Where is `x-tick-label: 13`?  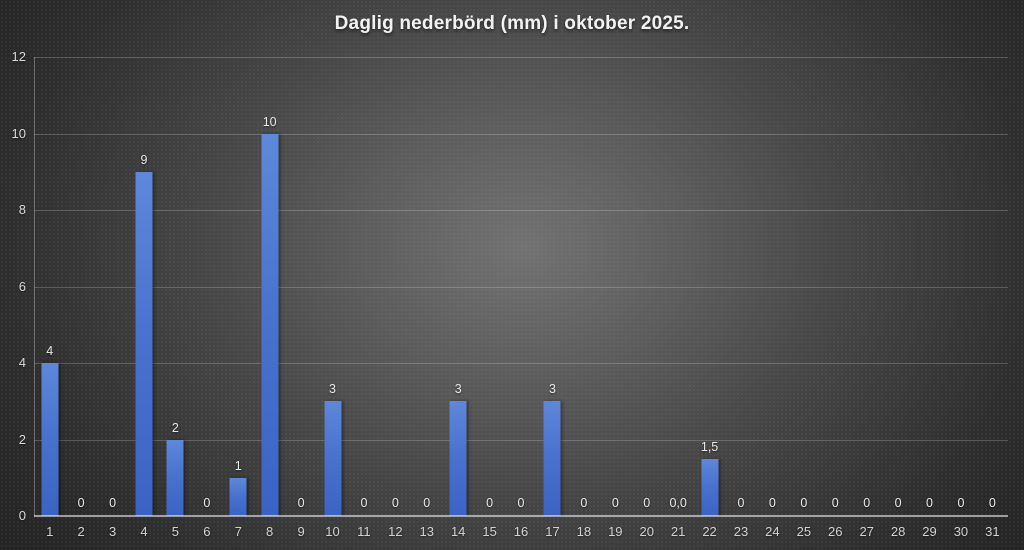 x-tick-label: 13 is located at coordinates (426, 531).